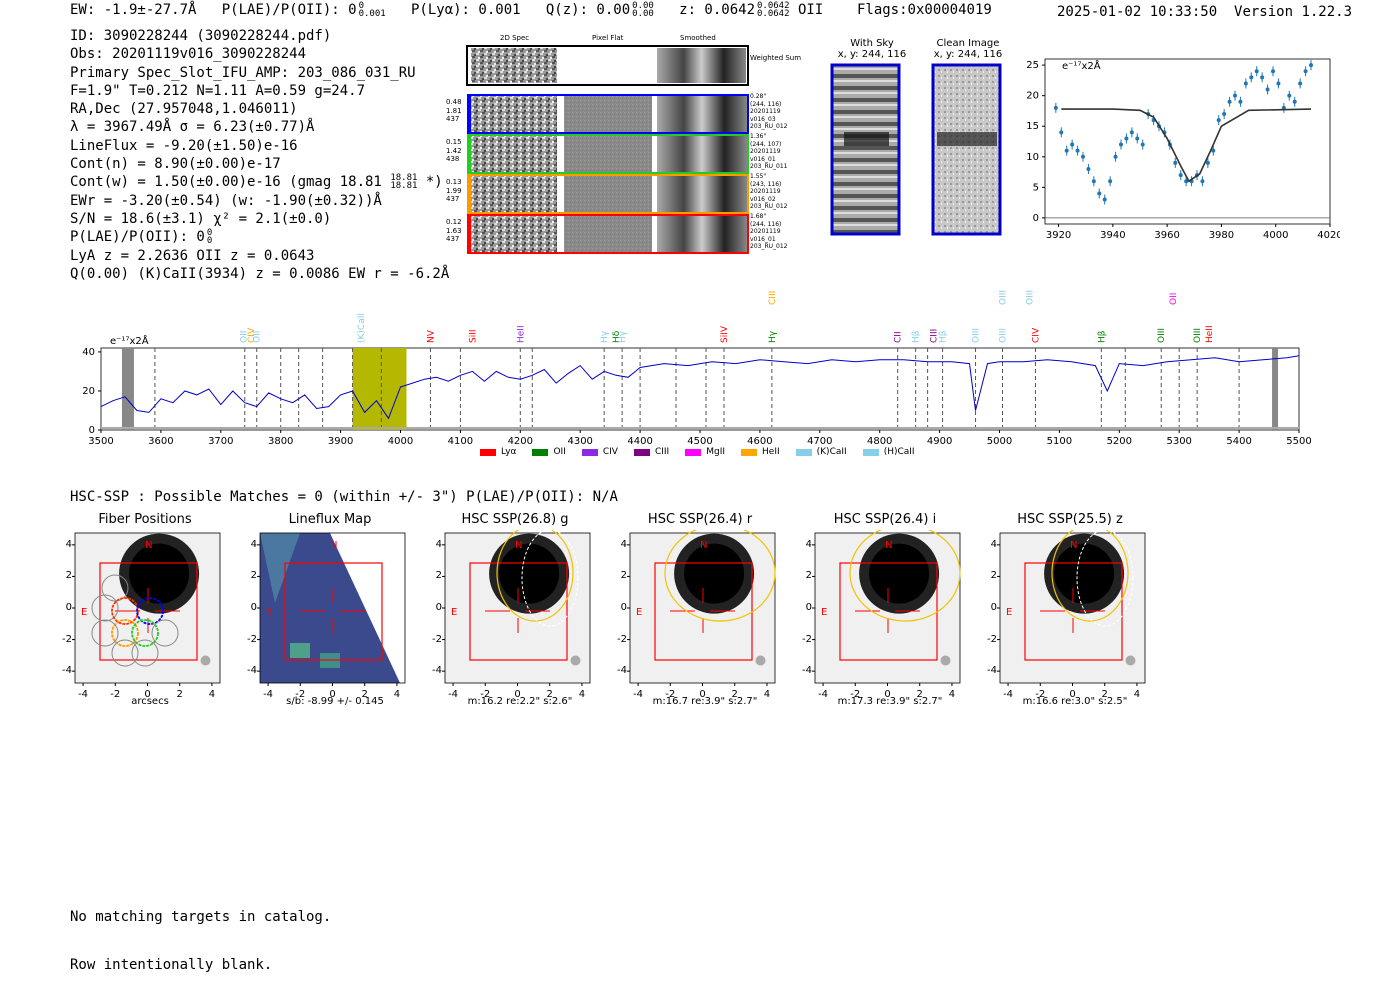 The image size is (1400, 989). Describe the element at coordinates (639, 441) in the screenshot. I see `spectrum-xtick: 4400` at that location.